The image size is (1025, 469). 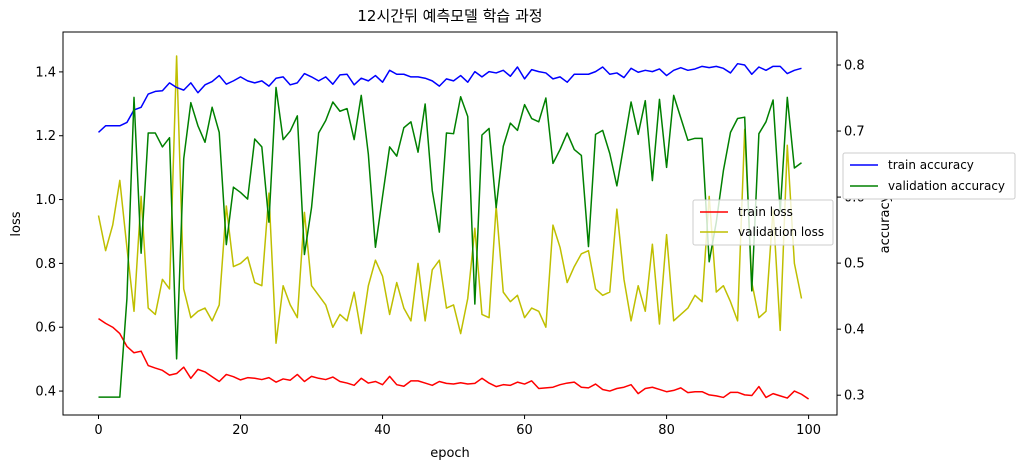 What do you see at coordinates (854, 132) in the screenshot?
I see `y-right-tick-label: 0.7` at bounding box center [854, 132].